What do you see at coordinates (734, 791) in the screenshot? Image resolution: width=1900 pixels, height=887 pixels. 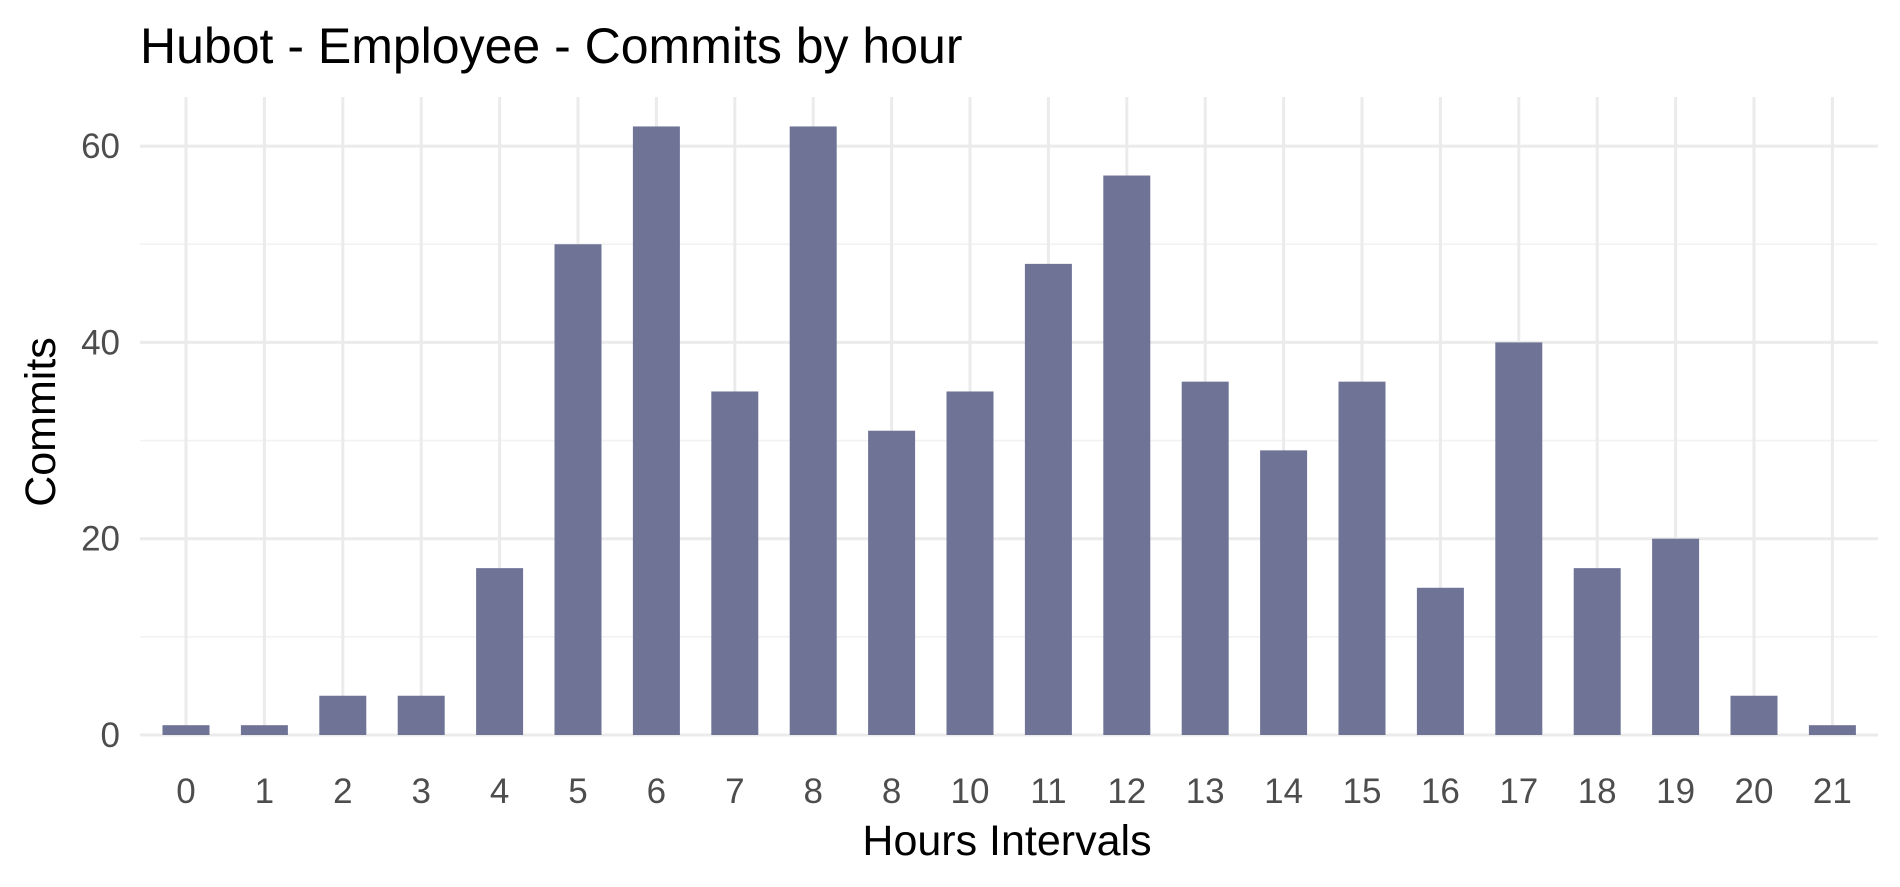 I see `x-tick-label: 7` at bounding box center [734, 791].